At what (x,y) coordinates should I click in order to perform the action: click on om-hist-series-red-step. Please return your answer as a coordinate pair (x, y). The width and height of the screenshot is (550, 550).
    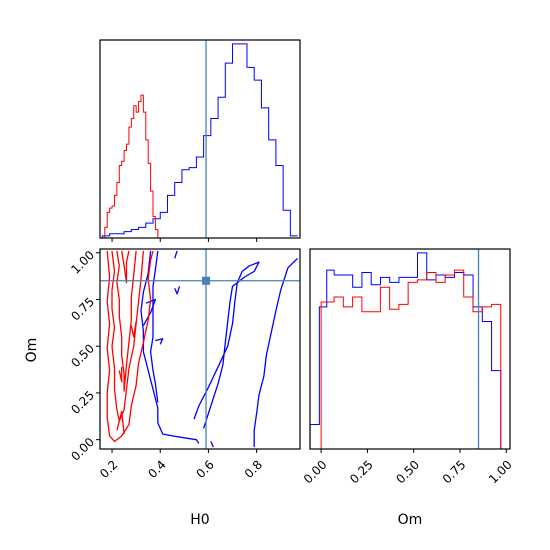
    Looking at the image, I should click on (415, 359).